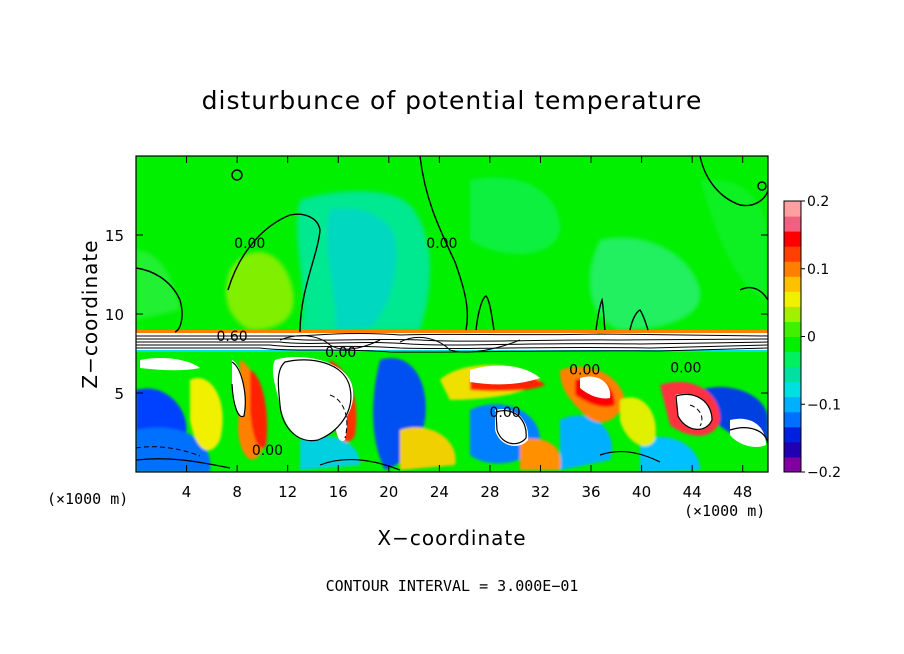 This screenshot has height=654, width=904. I want to click on colorbar-tick-label: 0.2, so click(818, 202).